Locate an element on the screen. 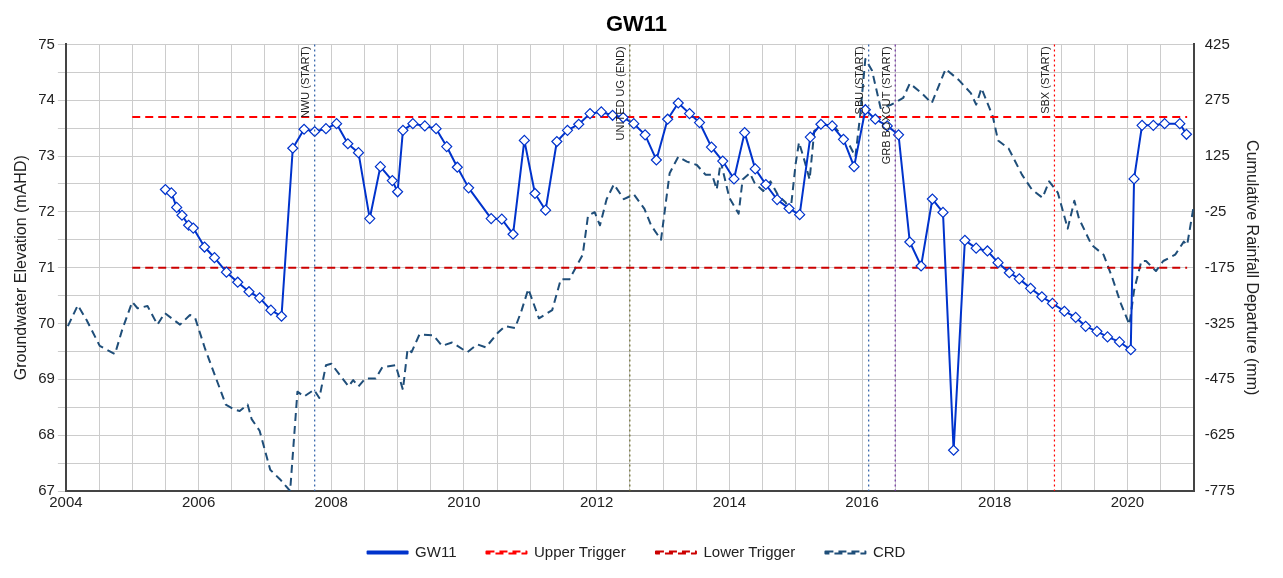 Image resolution: width=1283 pixels, height=578 pixels. x-tick-label: 2012 is located at coordinates (596, 502).